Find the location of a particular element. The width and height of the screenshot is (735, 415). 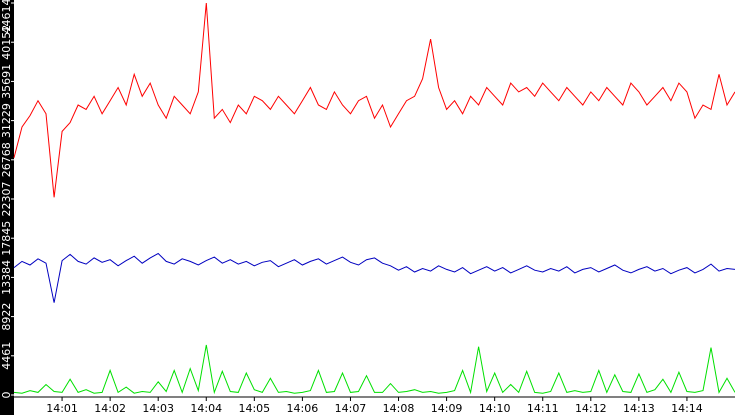

y-tick-label: 13384 is located at coordinates (6, 277).